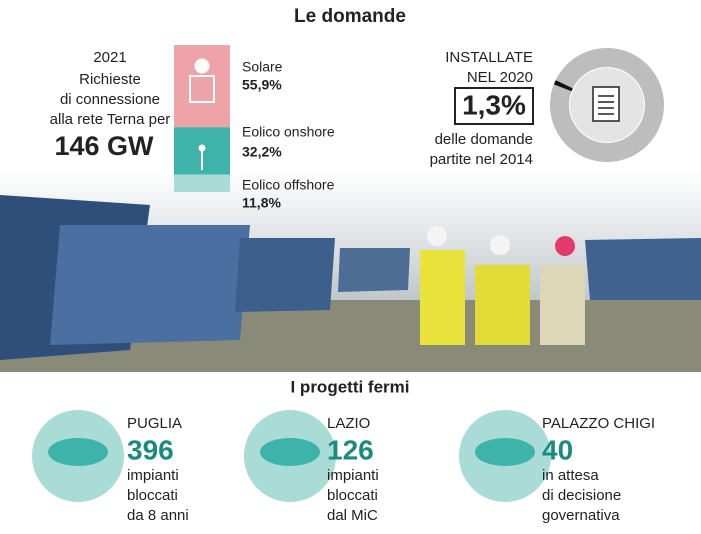 The image size is (701, 534). I want to click on document-icon, so click(606, 104).